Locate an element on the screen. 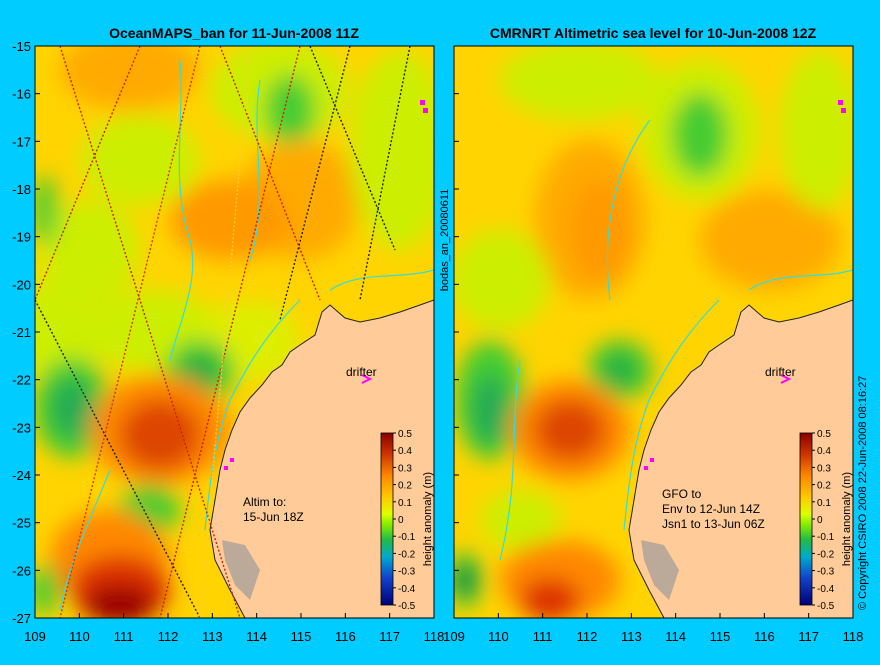 Image resolution: width=880 pixels, height=665 pixels. panel2-colorbar-label: height anomaly (m) is located at coordinates (847, 519).